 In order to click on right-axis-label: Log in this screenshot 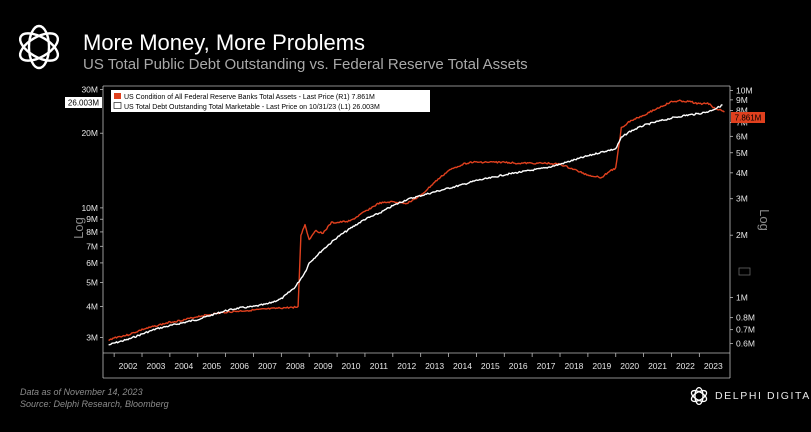, I will do `click(764, 220)`.